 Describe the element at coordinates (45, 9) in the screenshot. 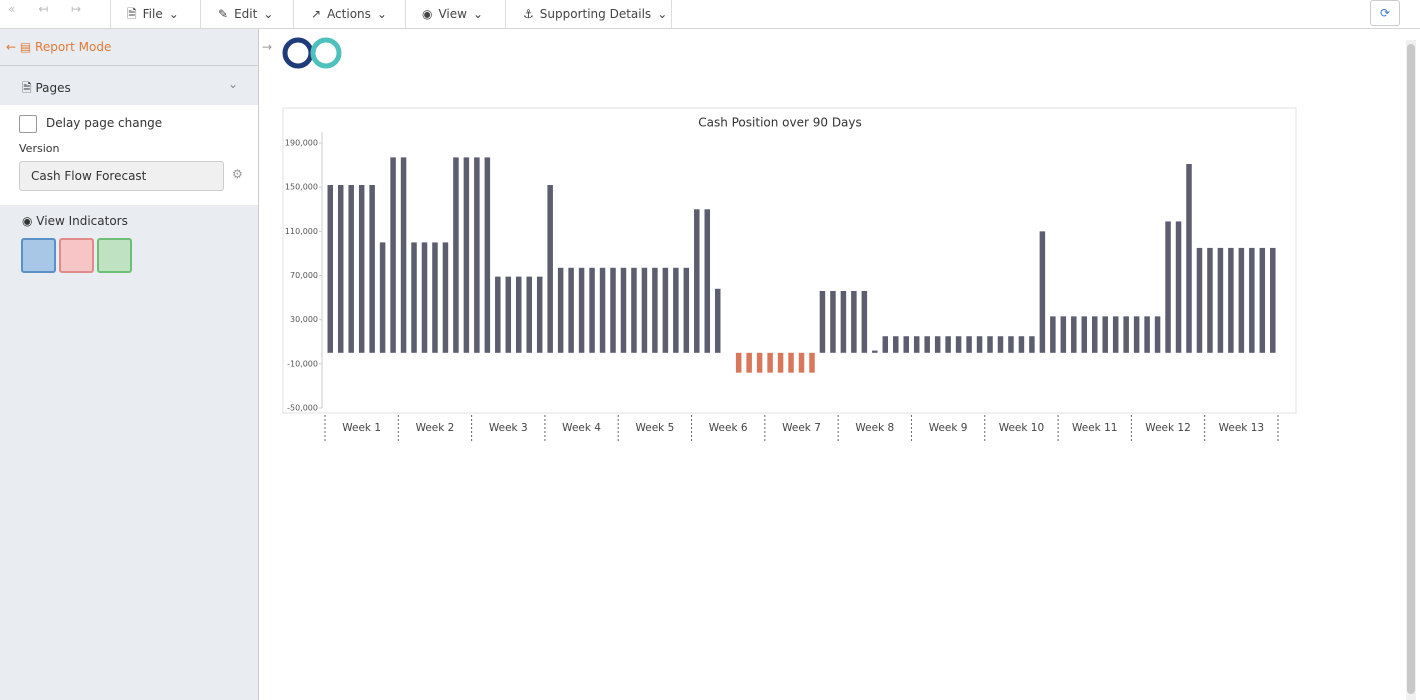

I see `nav-buttons: « ↤ ↦` at that location.